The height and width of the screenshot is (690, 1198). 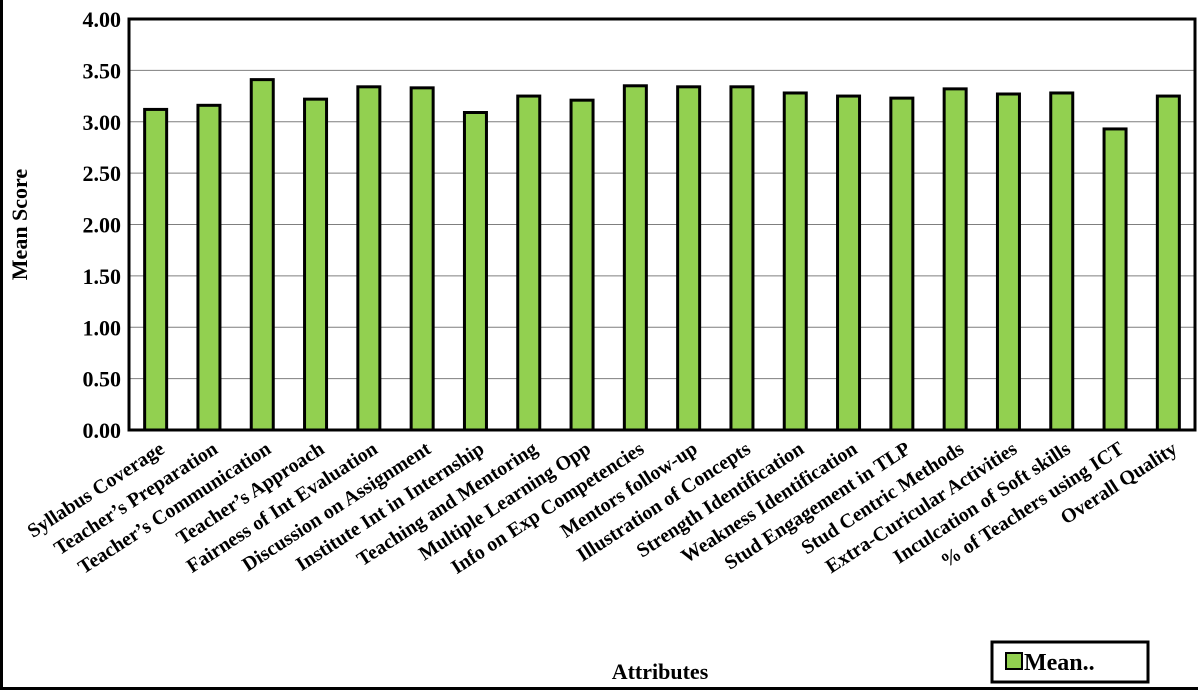 What do you see at coordinates (102, 122) in the screenshot?
I see `y-tick-label: 3.00` at bounding box center [102, 122].